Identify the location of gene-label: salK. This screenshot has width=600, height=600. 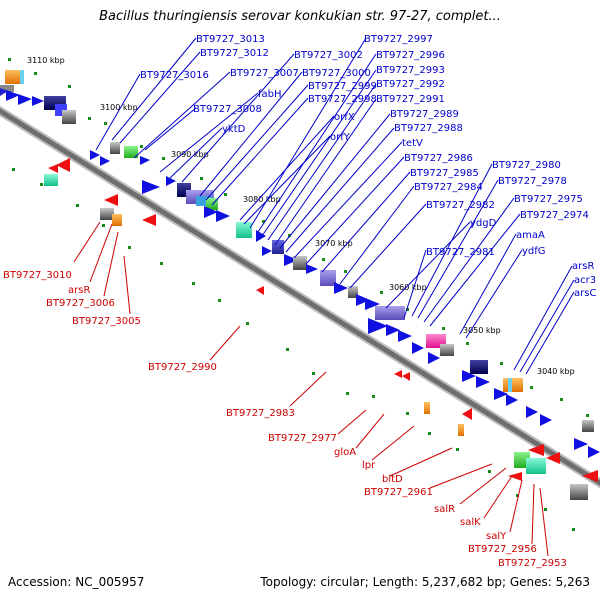
(470, 522).